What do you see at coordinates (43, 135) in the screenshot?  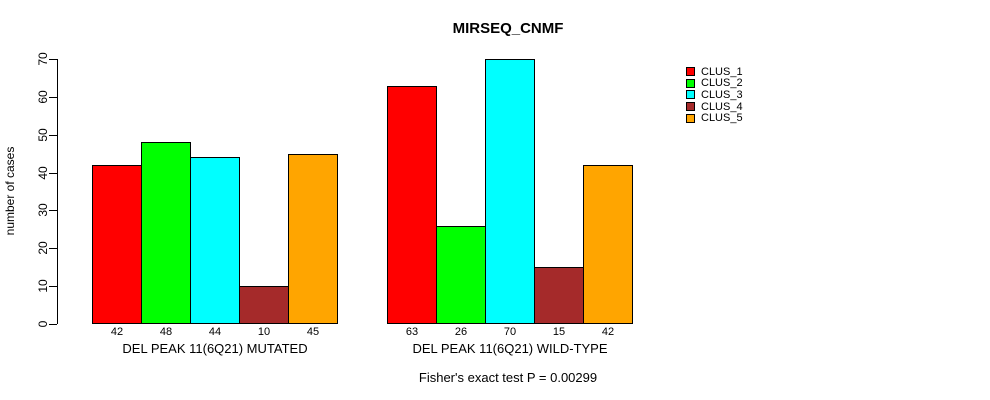 I see `y-tick-label: 50` at bounding box center [43, 135].